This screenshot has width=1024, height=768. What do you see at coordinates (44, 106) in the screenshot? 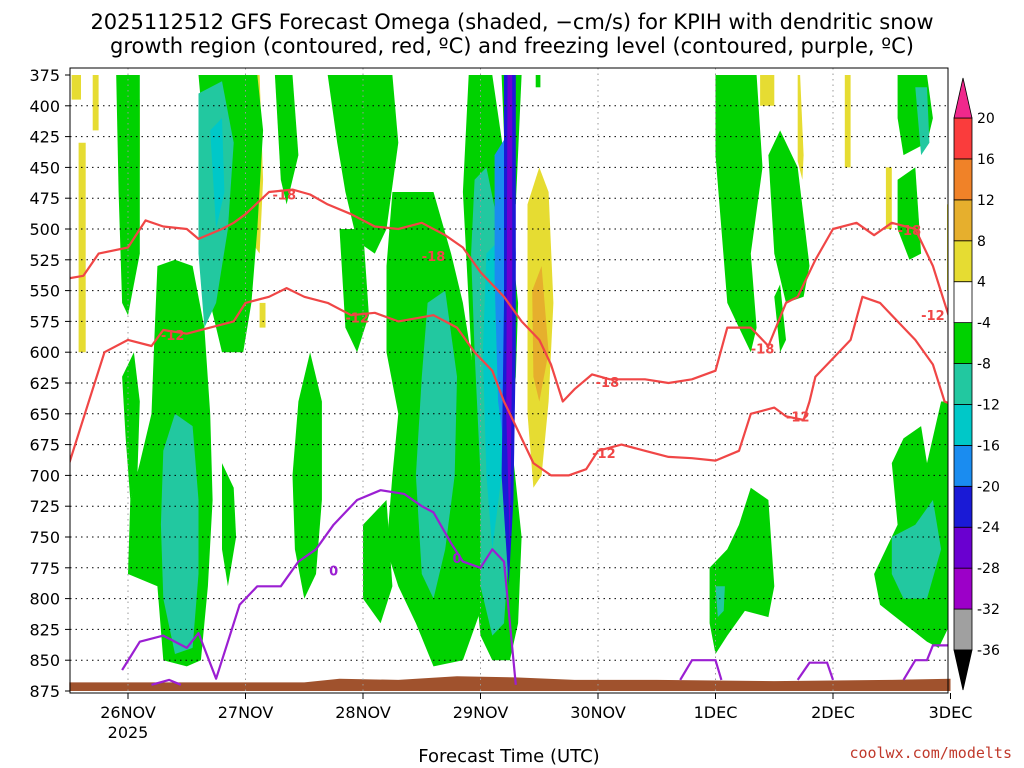
I see `y-tick-label: 400` at bounding box center [44, 106].